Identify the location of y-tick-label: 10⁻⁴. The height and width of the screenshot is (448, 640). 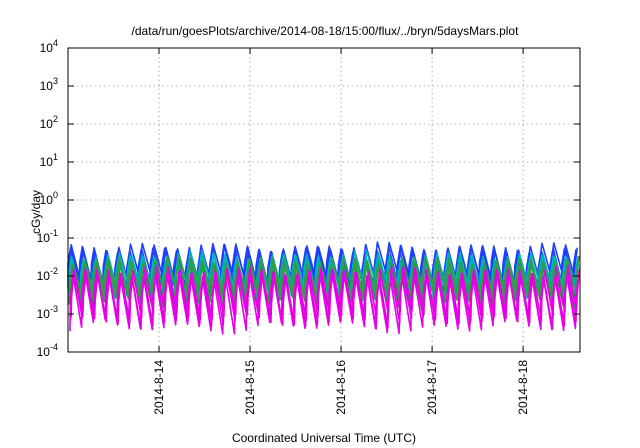
(47, 350).